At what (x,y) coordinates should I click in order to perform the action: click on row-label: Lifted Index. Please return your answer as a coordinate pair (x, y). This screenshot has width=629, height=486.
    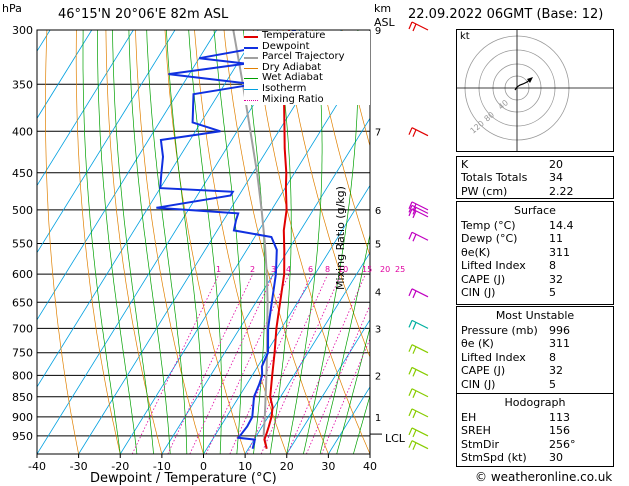
    Looking at the image, I should click on (493, 266).